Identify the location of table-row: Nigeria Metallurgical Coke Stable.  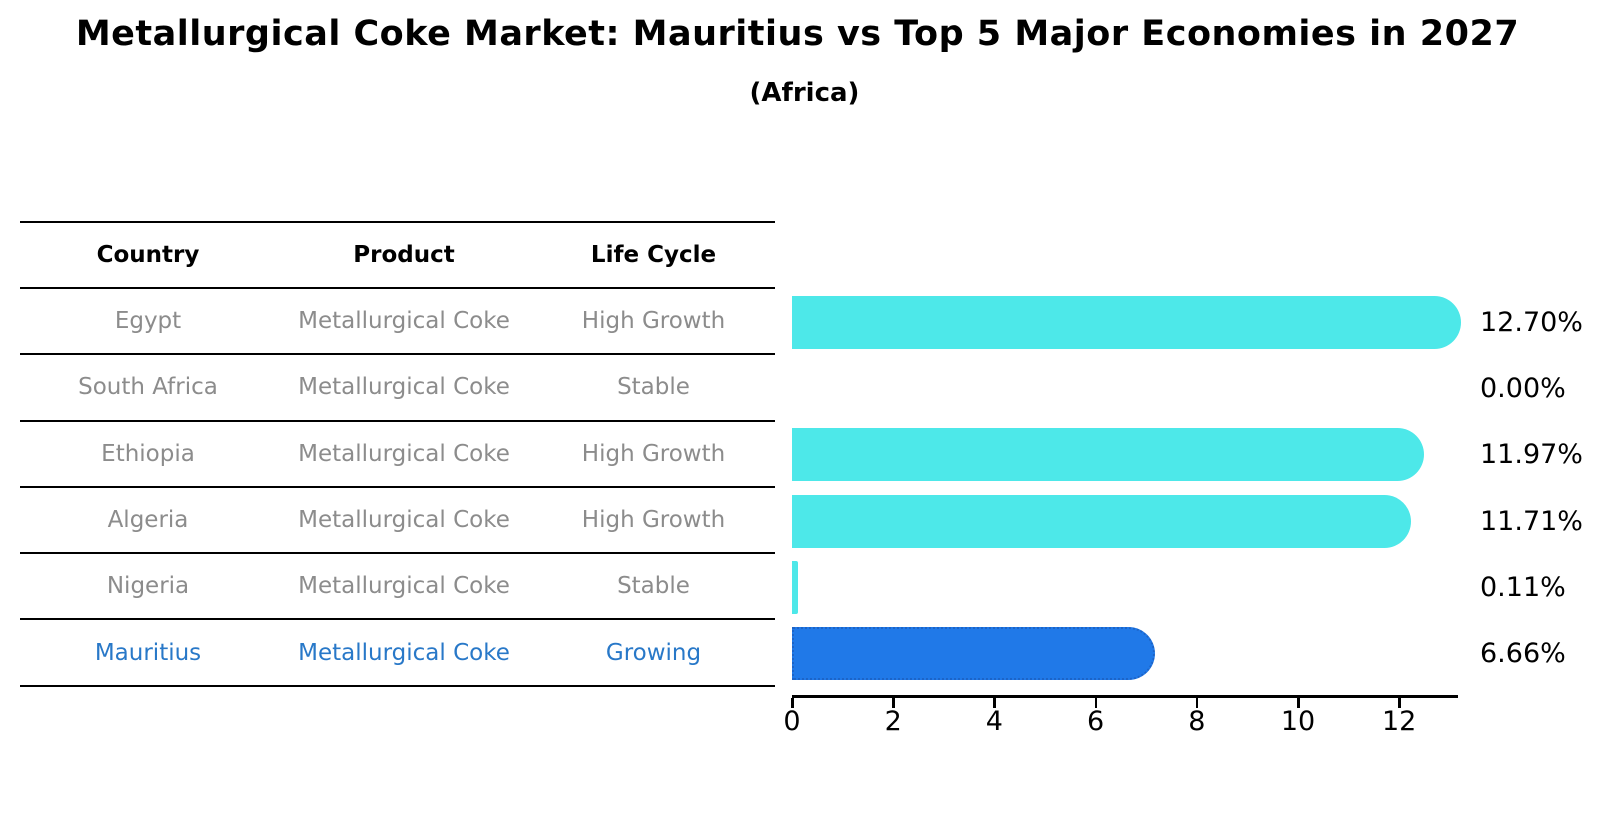
(397, 587).